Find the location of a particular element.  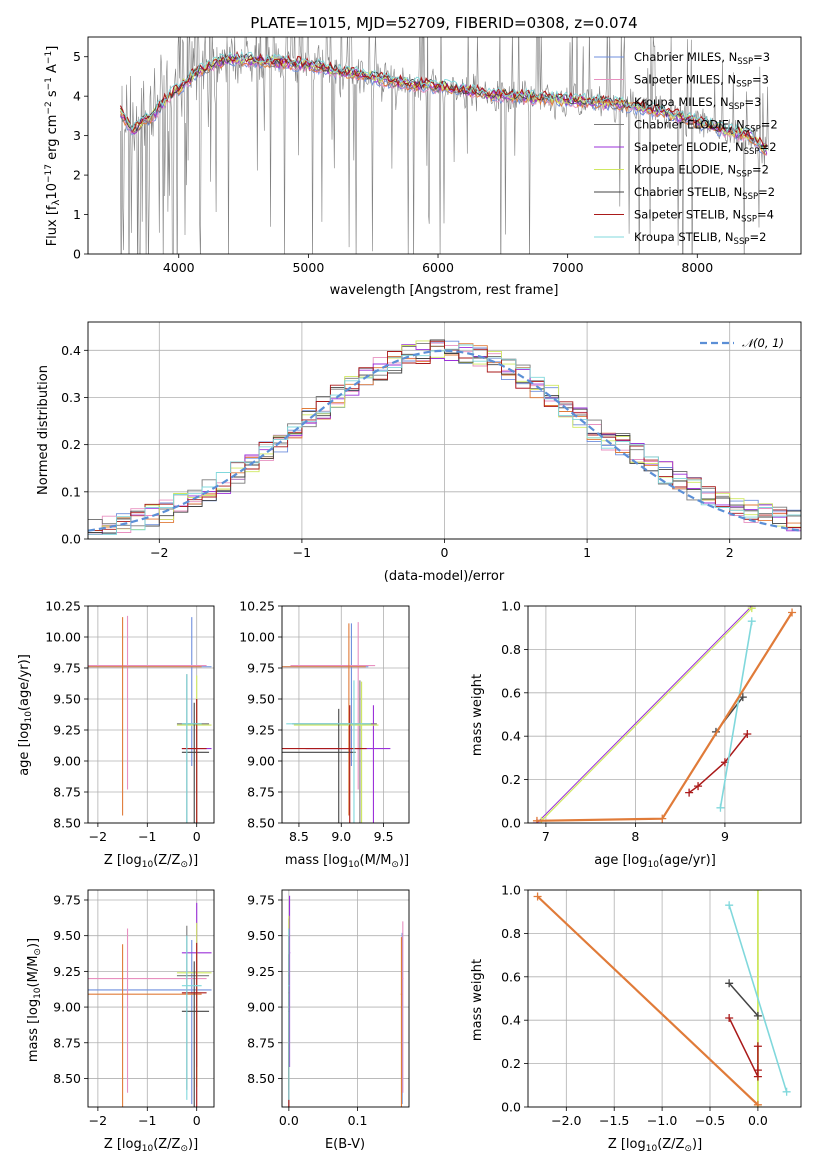

legend-entry-8: Kroupa STELIB, NSSP=2 is located at coordinates (700, 238).